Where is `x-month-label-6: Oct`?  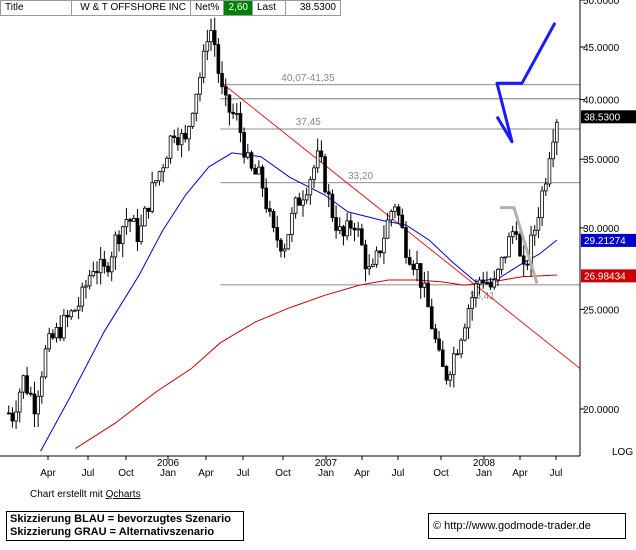 x-month-label-6: Oct is located at coordinates (283, 473).